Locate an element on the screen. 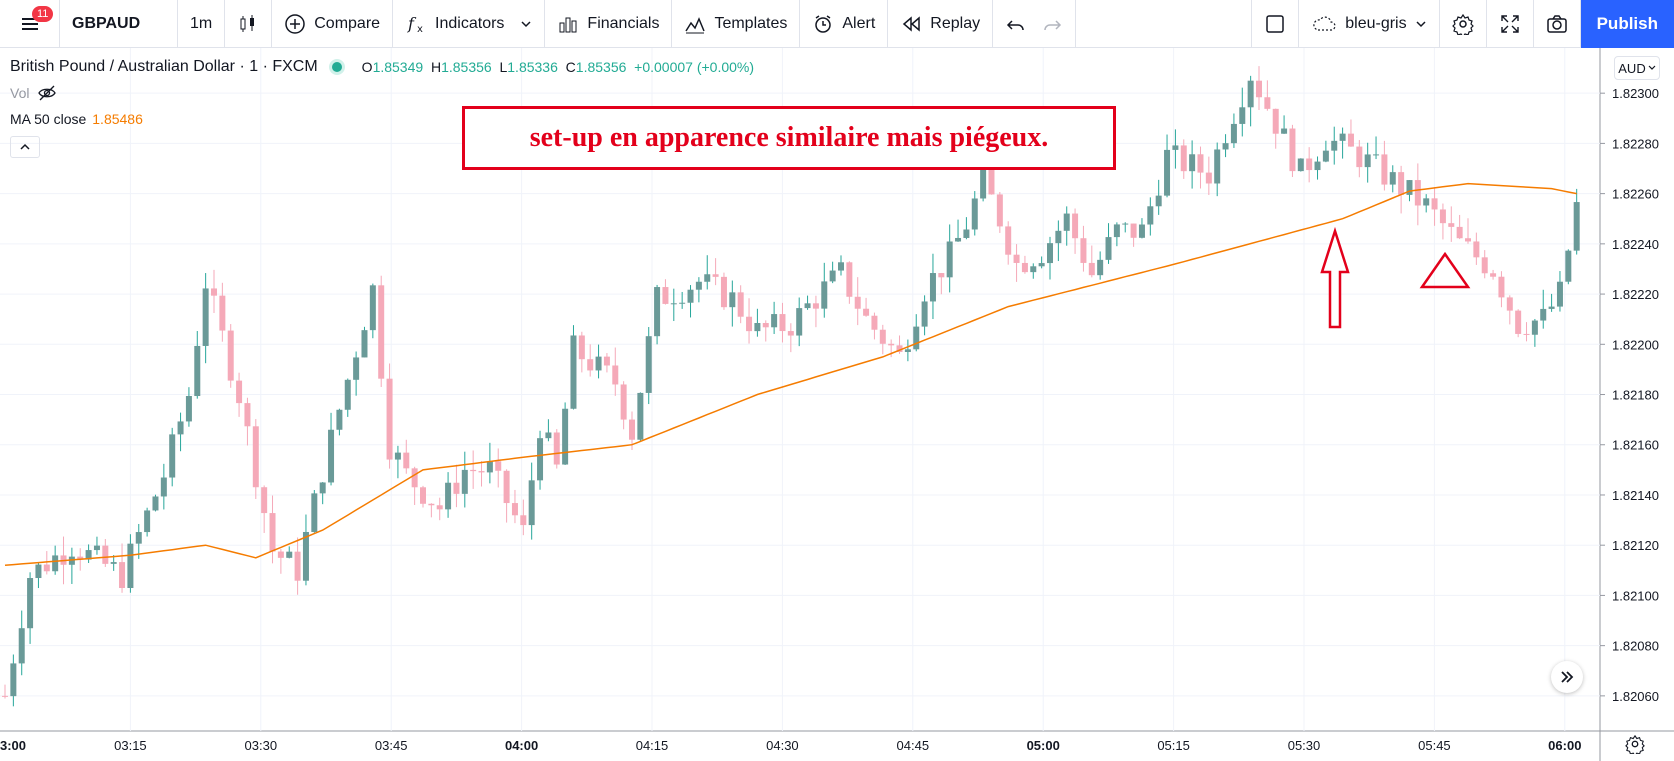 This screenshot has height=761, width=1674. redo-icon is located at coordinates (1052, 24).